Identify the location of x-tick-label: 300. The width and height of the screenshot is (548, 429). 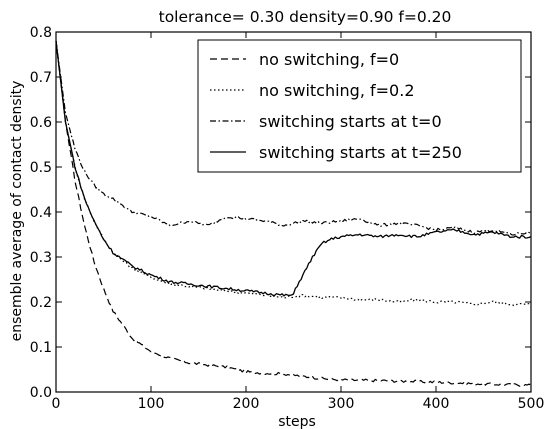
(341, 404).